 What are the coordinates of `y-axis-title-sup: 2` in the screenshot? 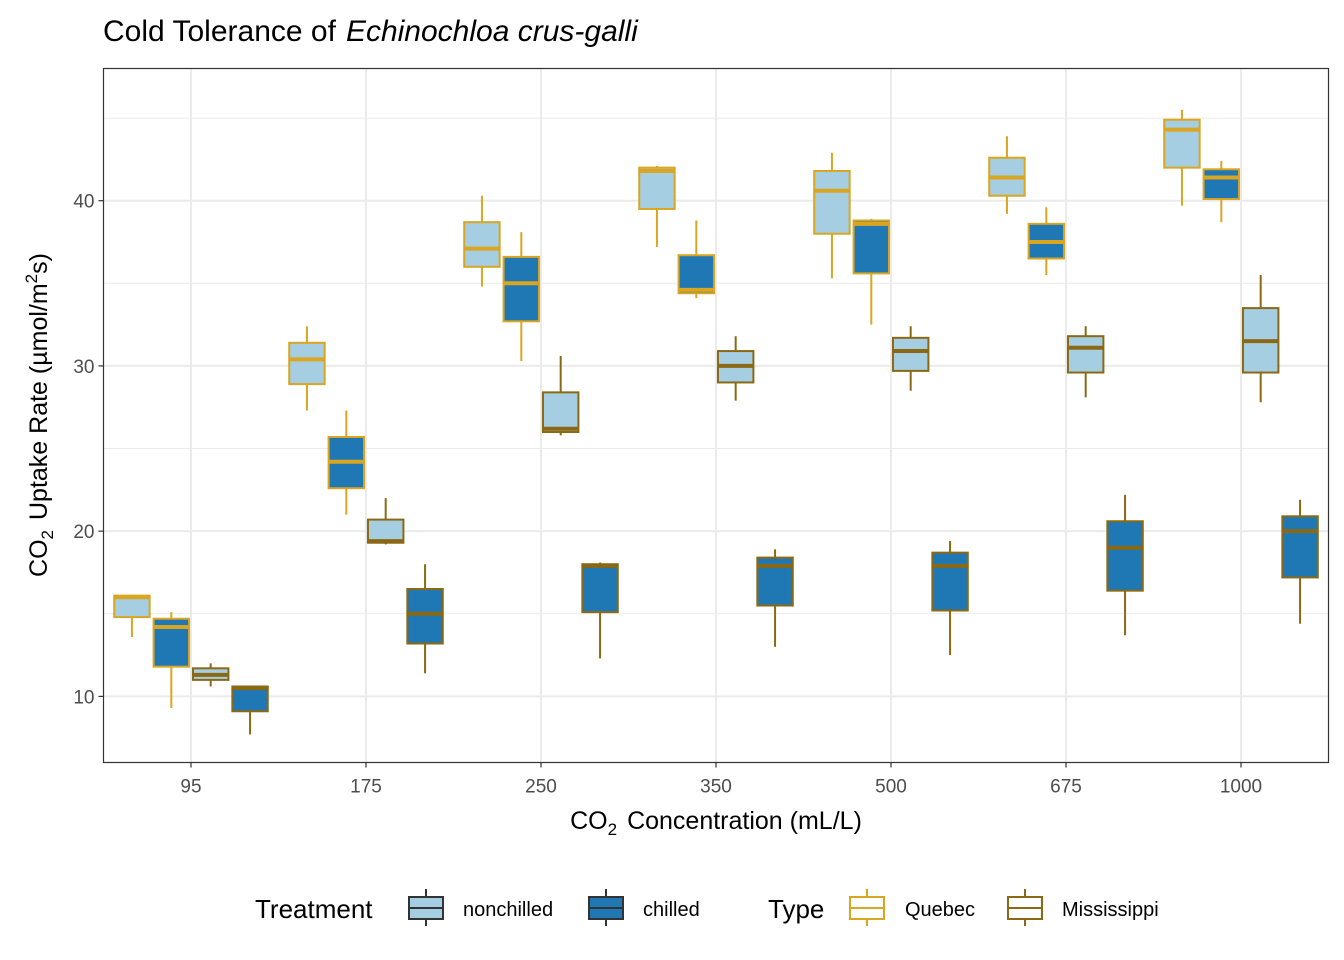 It's located at (31, 278).